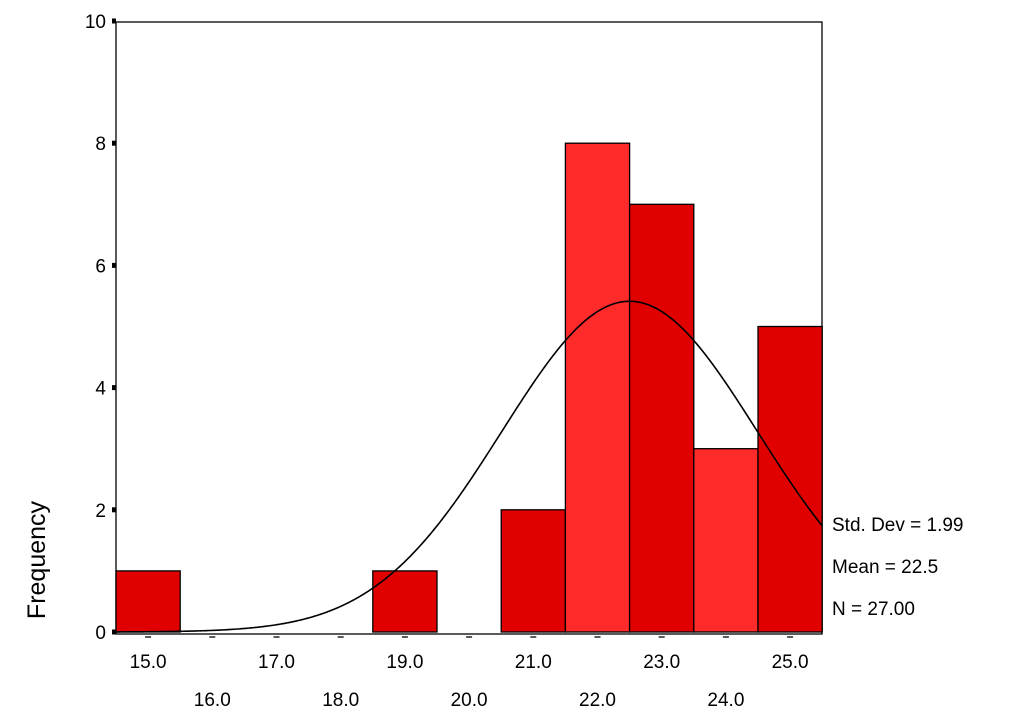  Describe the element at coordinates (100, 389) in the screenshot. I see `y-tick-label-4: 4` at that location.